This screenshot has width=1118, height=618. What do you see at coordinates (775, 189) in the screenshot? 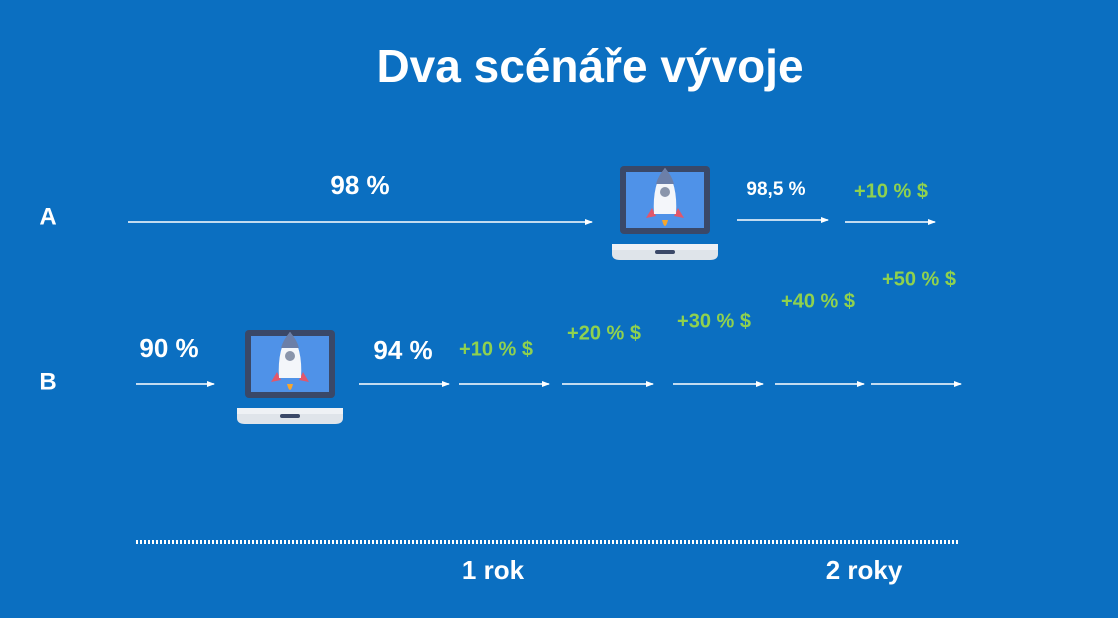
I see `step-label: 98,5 %` at bounding box center [775, 189].